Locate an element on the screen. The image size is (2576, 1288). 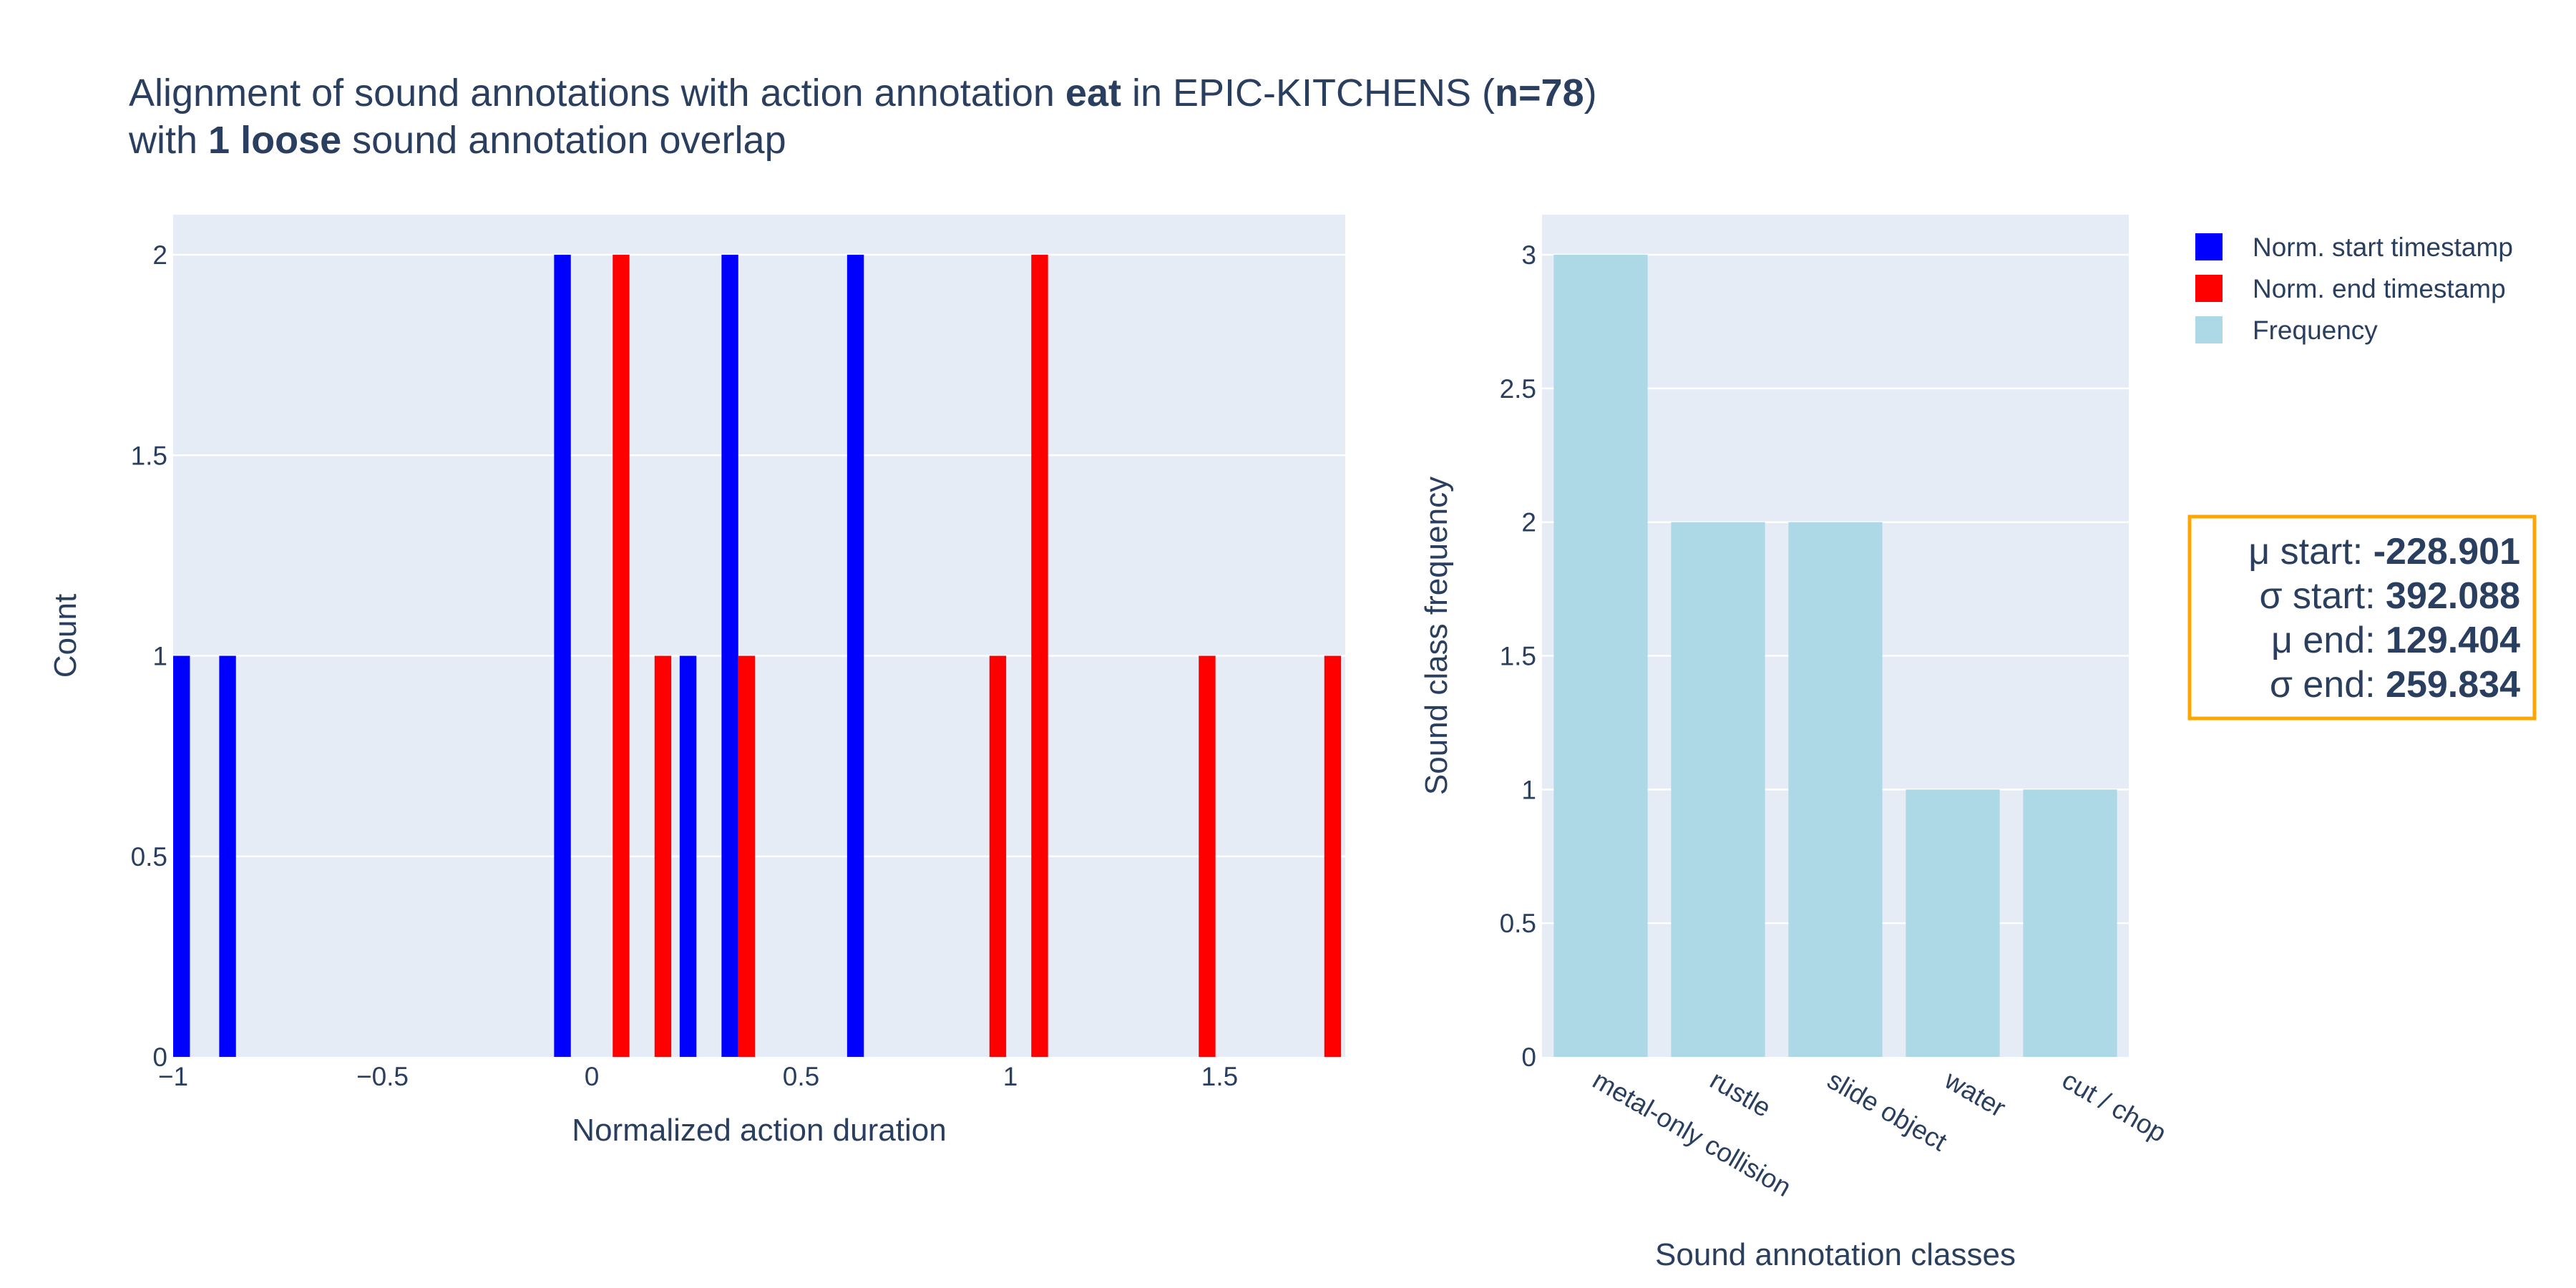
x-axis-title: Sound annotation classes is located at coordinates (1835, 1254).